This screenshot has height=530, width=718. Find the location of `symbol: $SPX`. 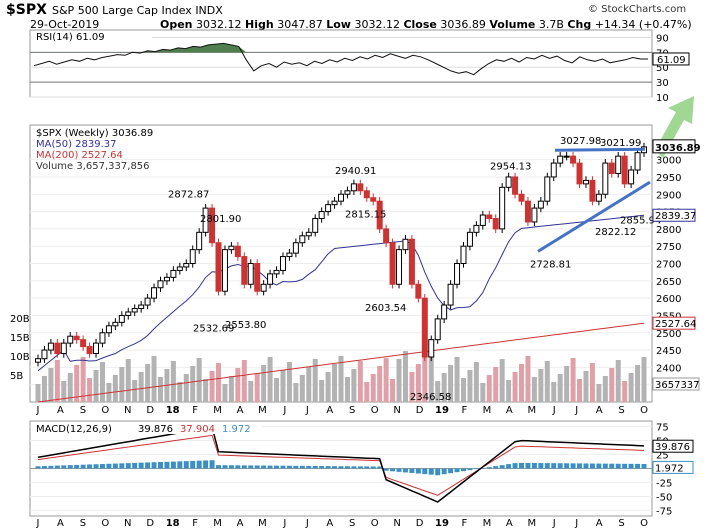

symbol: $SPX is located at coordinates (26, 10).